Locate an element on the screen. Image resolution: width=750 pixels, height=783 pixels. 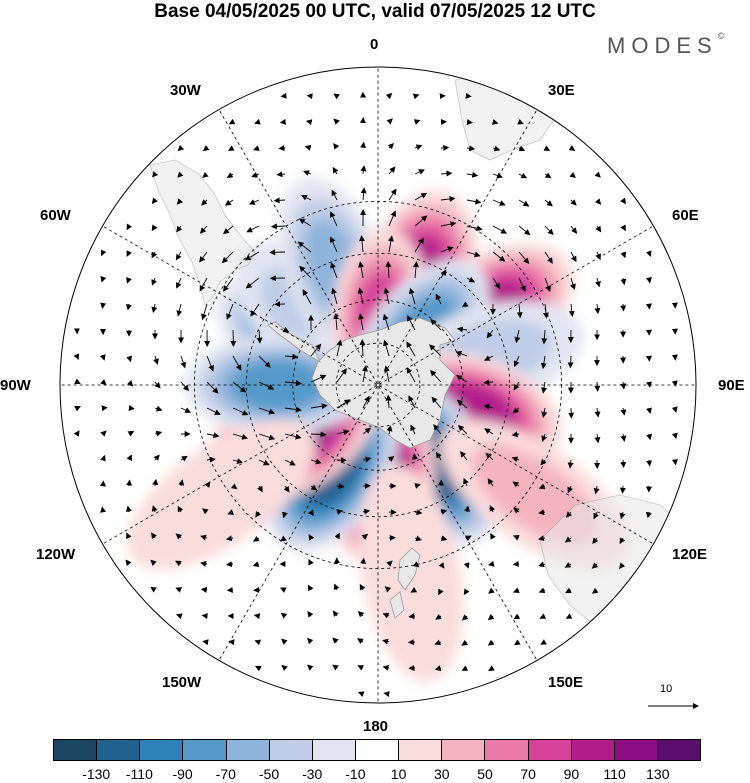
lon-label-30w: 30W is located at coordinates (185, 90).